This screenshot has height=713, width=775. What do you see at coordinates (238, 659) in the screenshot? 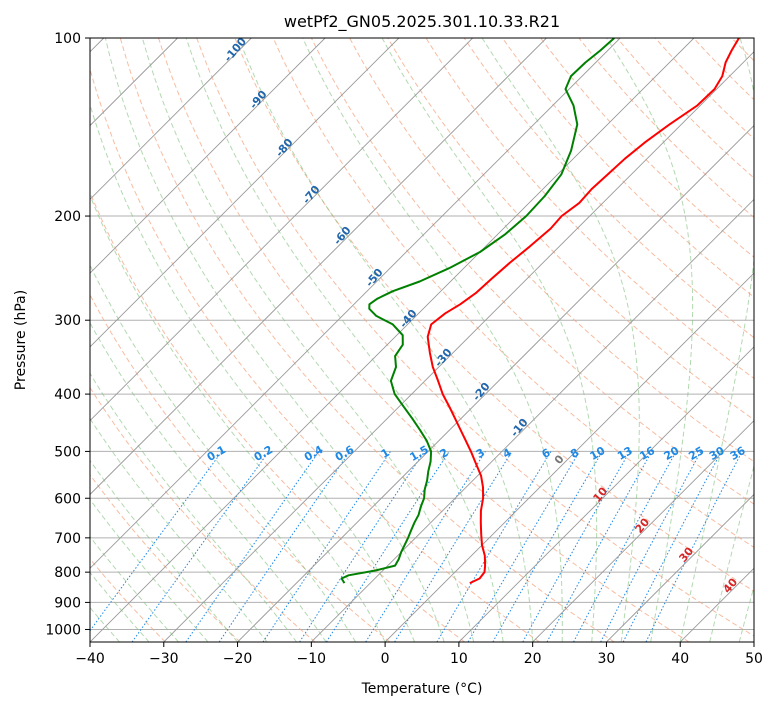
I see `x-tick-label: −20` at bounding box center [238, 659].